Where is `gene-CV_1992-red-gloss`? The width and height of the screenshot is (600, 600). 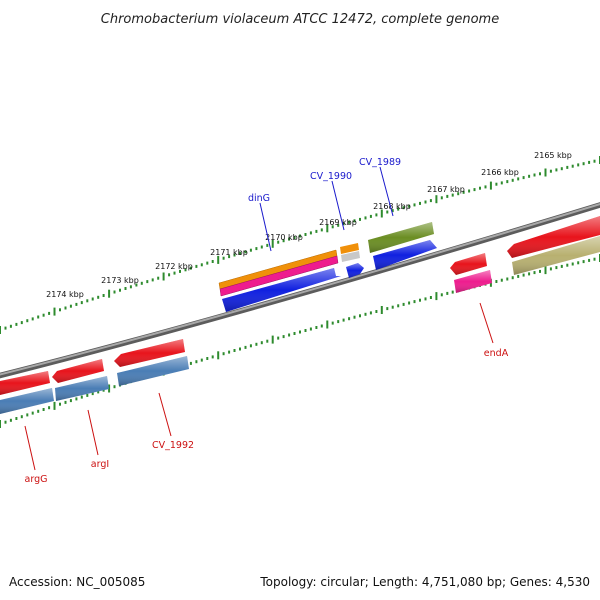 gene-CV_1992-red-gloss is located at coordinates (149, 353).